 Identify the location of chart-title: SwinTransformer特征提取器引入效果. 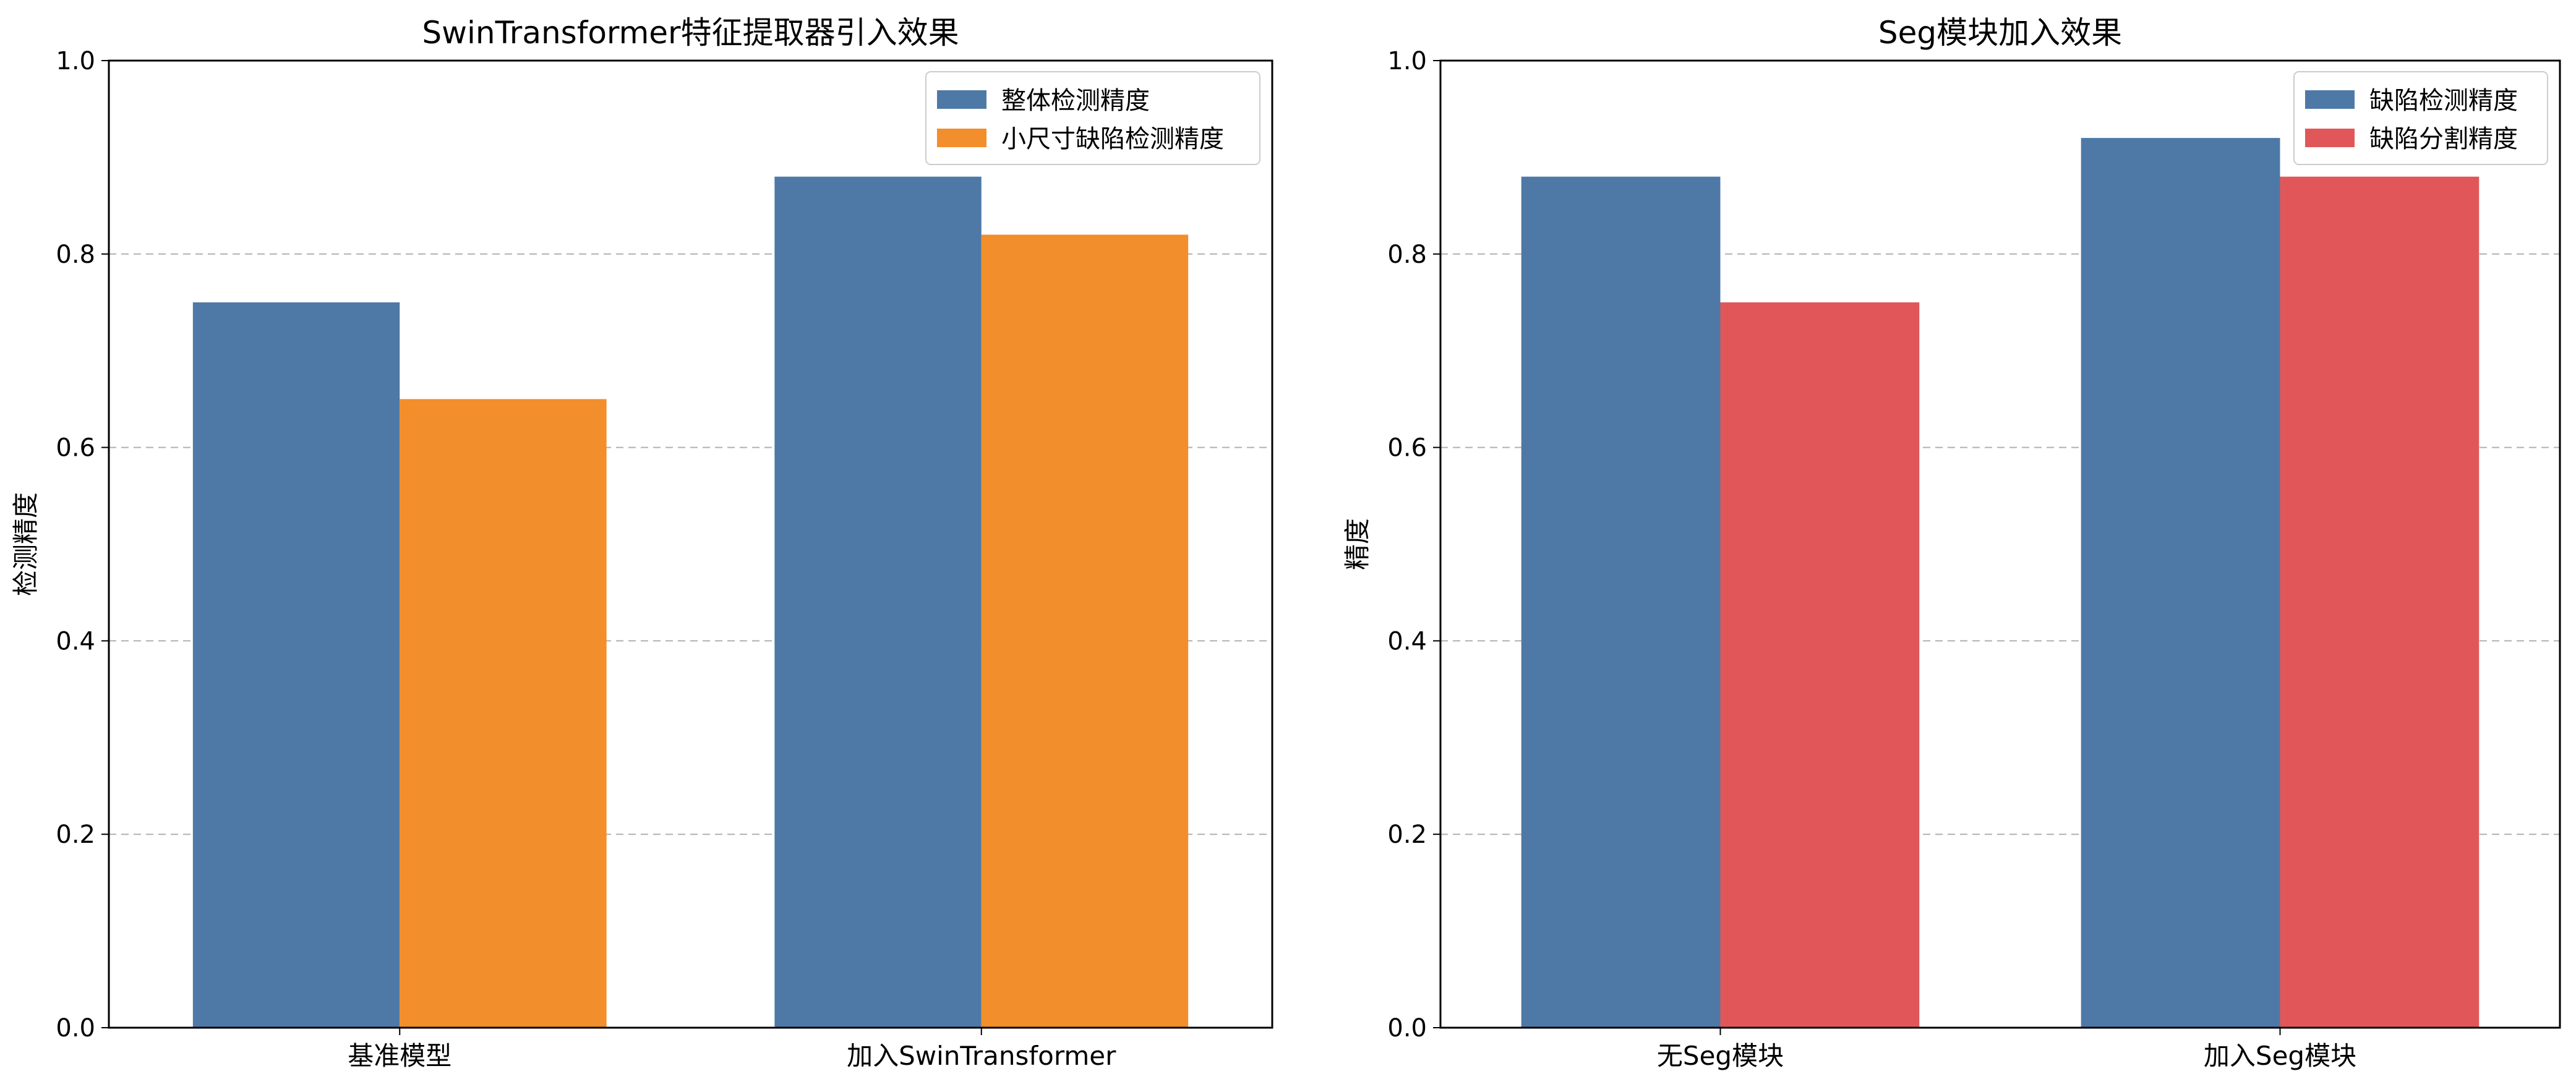
(690, 33).